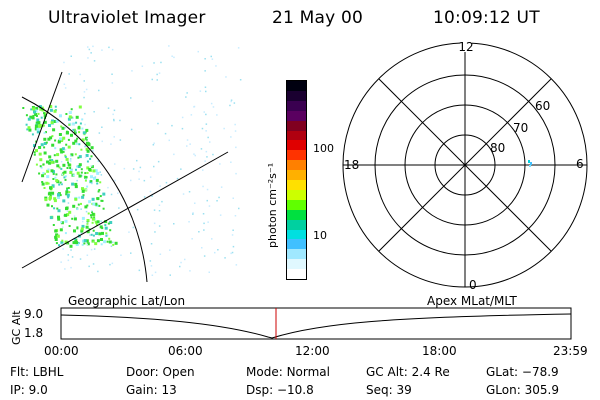 Image resolution: width=600 pixels, height=400 pixels. Describe the element at coordinates (389, 390) in the screenshot. I see `param-seq: Seq: 39` at that location.